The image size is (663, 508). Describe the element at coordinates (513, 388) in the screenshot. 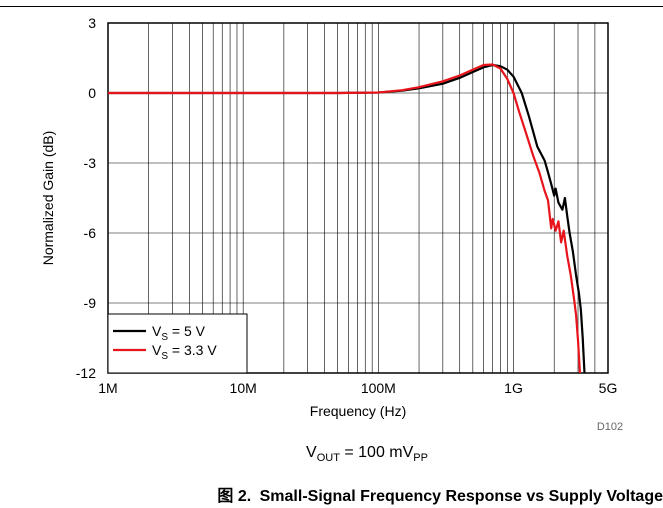

I see `x-tick-label: 1G` at that location.